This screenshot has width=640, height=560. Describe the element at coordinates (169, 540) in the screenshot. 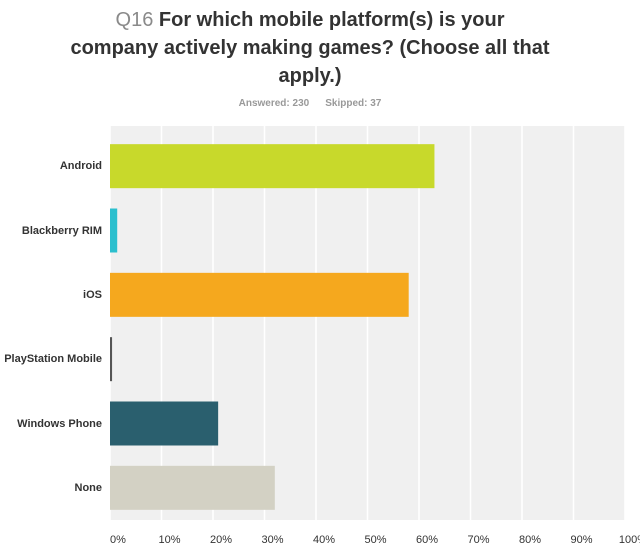

I see `x-tick-label: 10%` at that location.